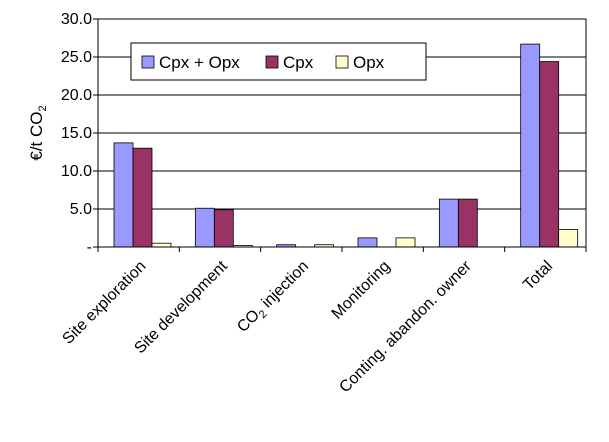 This screenshot has width=609, height=442. I want to click on y-tick-label: -, so click(89, 247).